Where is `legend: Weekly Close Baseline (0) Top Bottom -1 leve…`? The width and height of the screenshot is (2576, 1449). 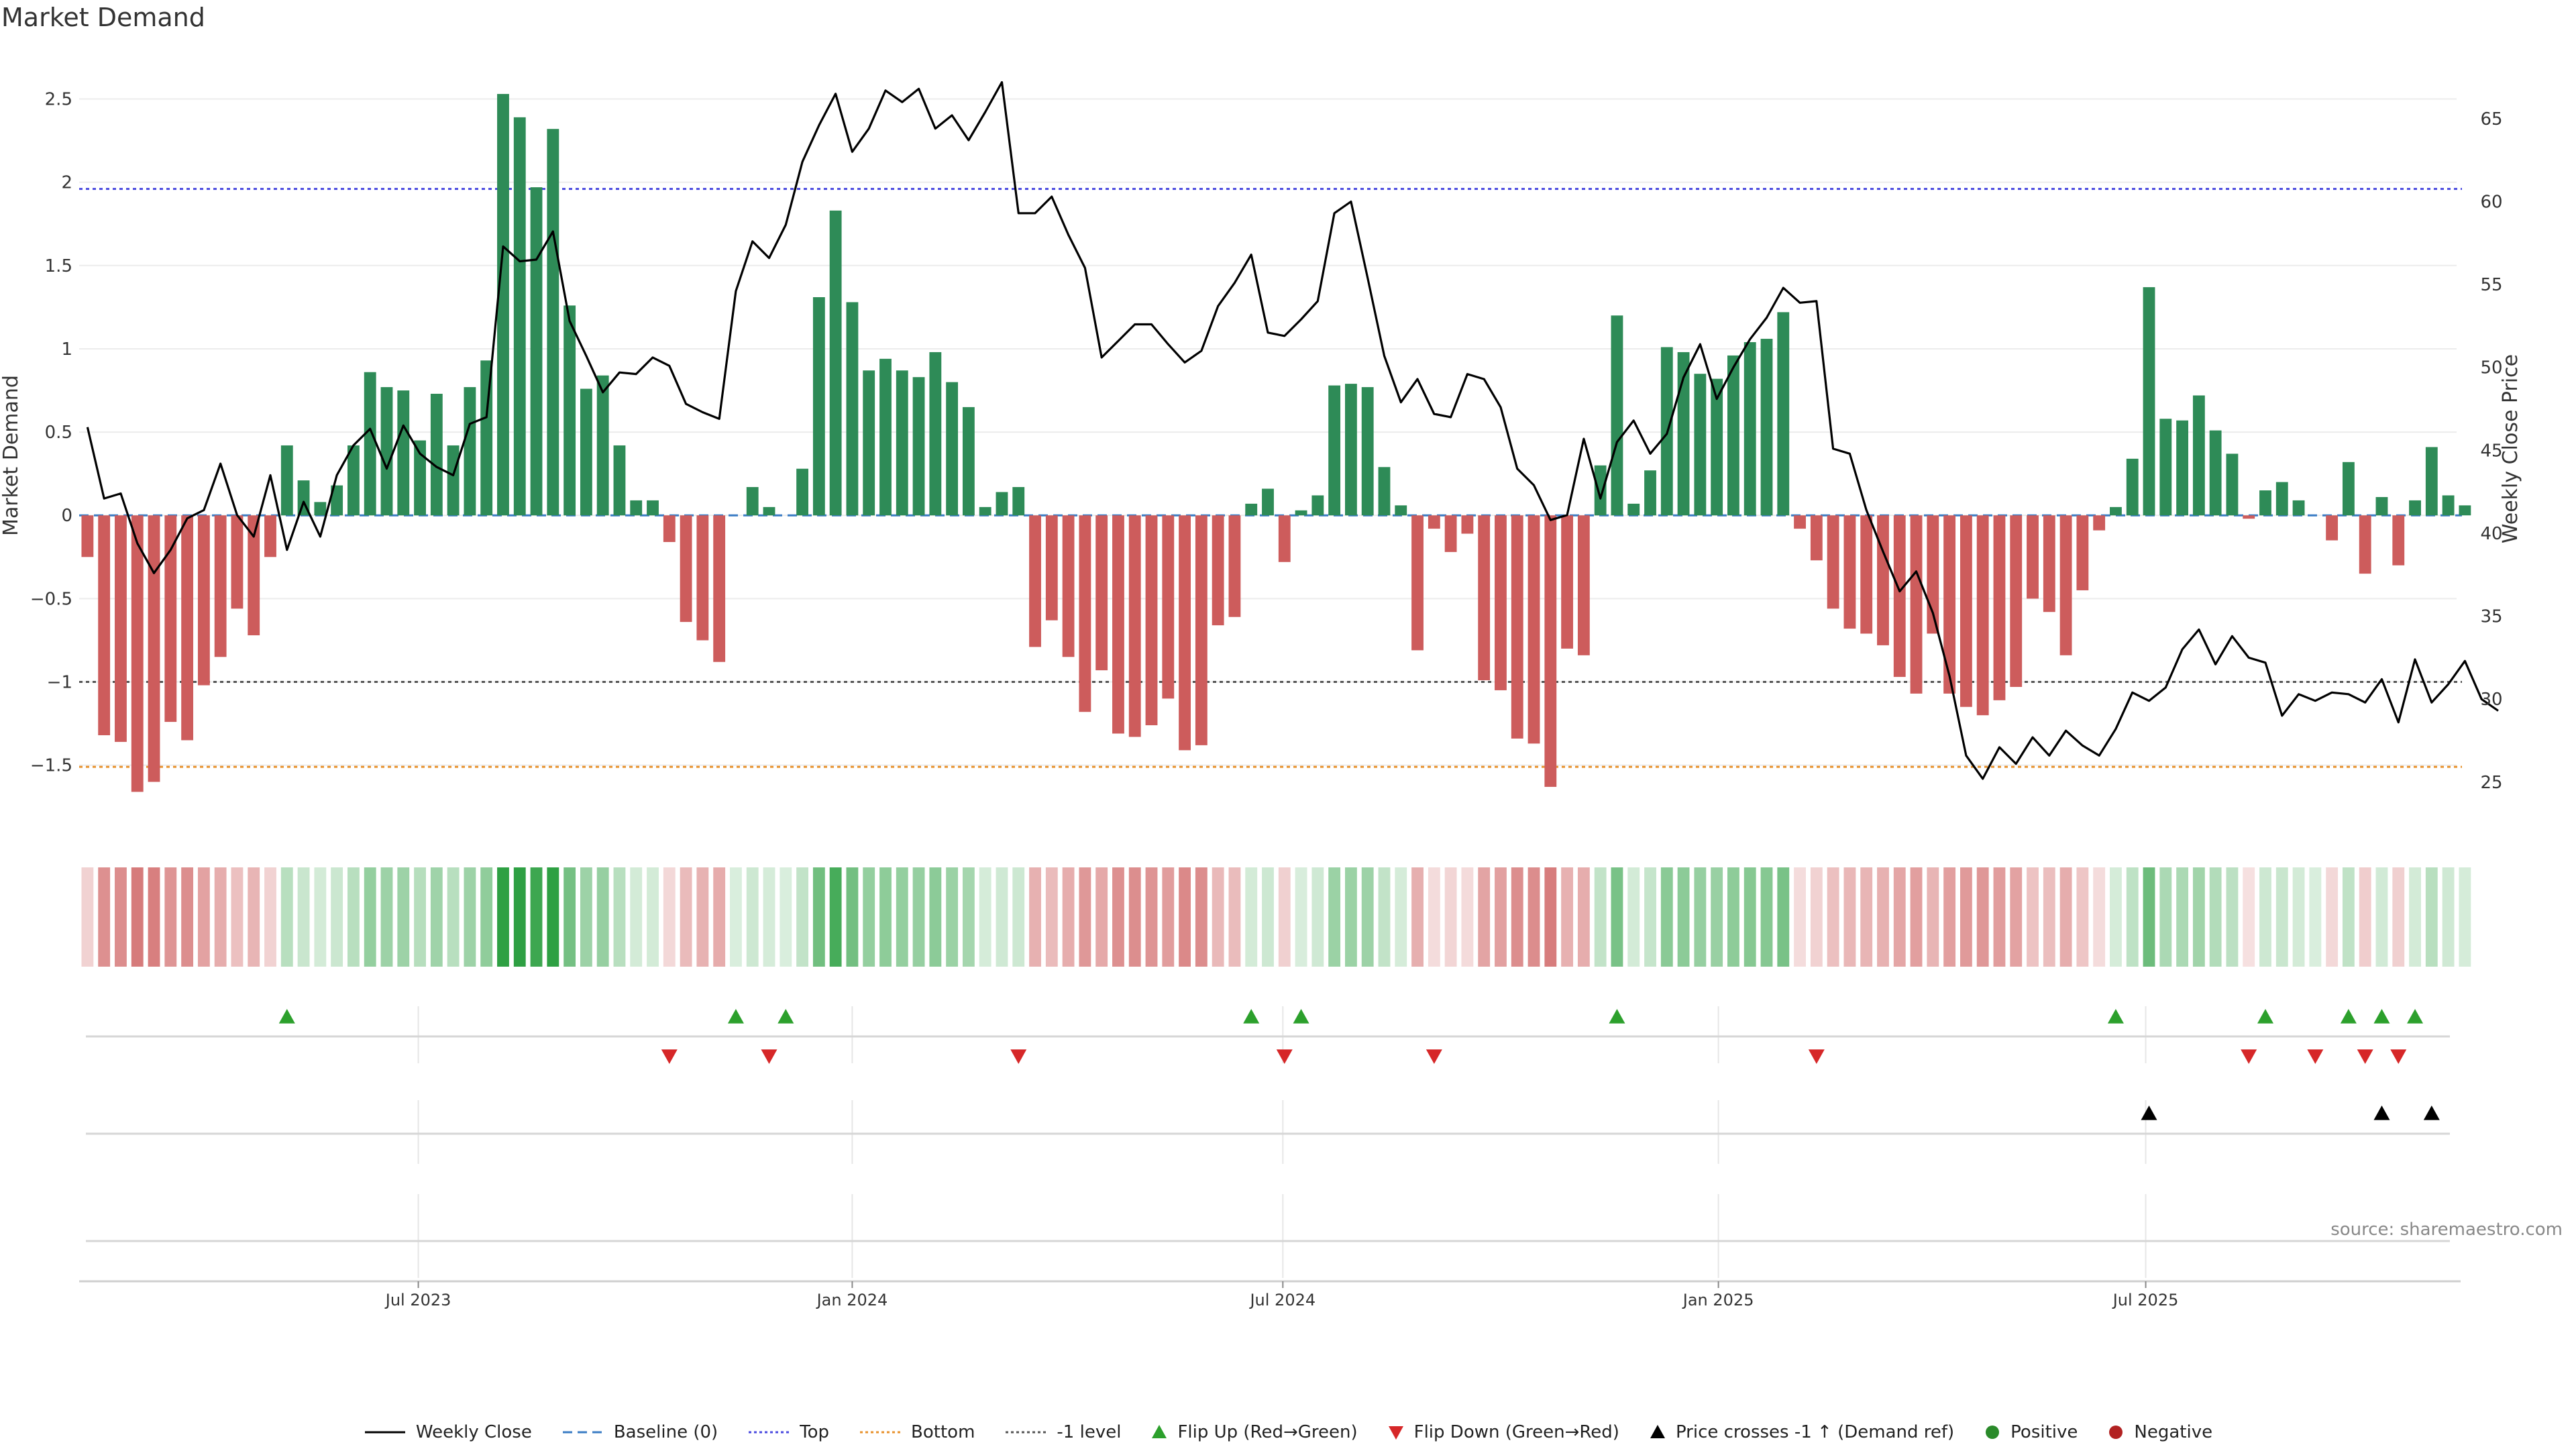 legend: Weekly Close Baseline (0) Top Bottom -1 leve… is located at coordinates (1288, 1432).